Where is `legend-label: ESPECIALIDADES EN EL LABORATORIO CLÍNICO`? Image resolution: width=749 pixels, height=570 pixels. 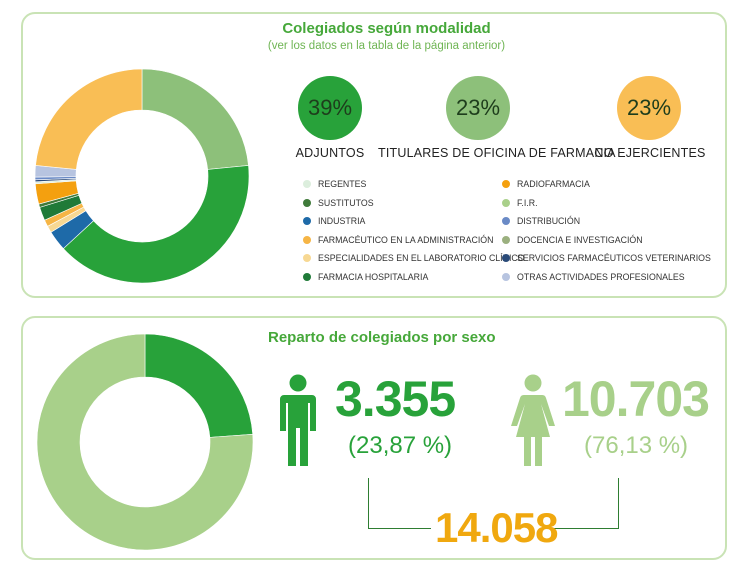 legend-label: ESPECIALIDADES EN EL LABORATORIO CLÍNICO is located at coordinates (421, 258).